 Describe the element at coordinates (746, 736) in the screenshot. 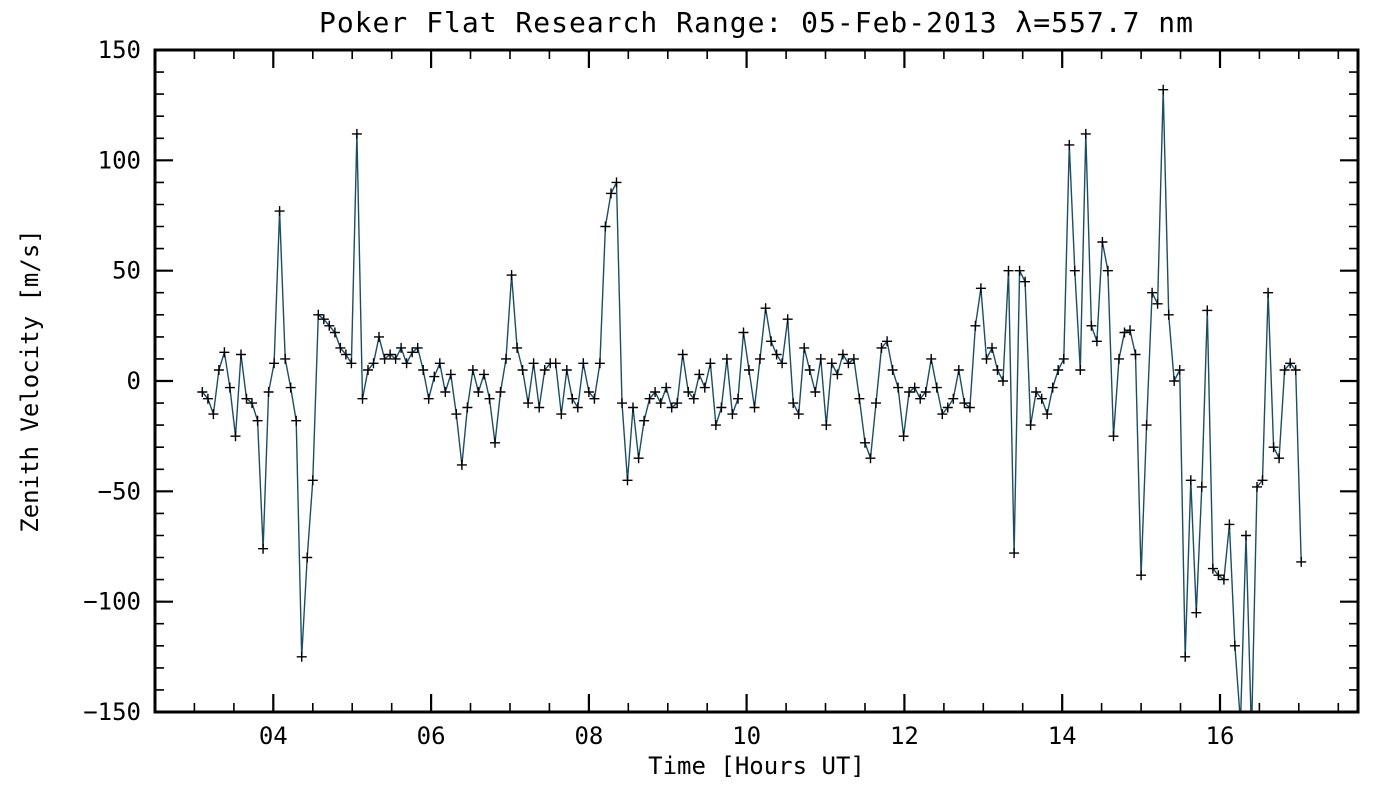

I see `x-tick-label: 10` at that location.